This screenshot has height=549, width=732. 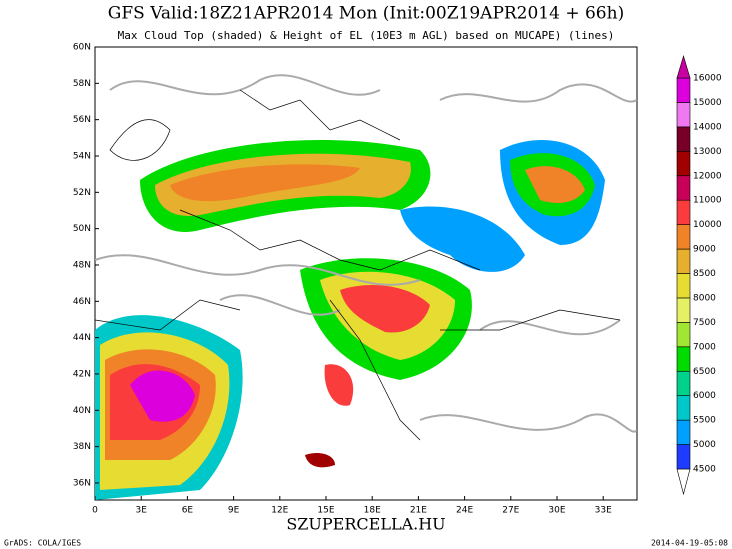 I want to click on colorbar-label: 10000, so click(x=707, y=225).